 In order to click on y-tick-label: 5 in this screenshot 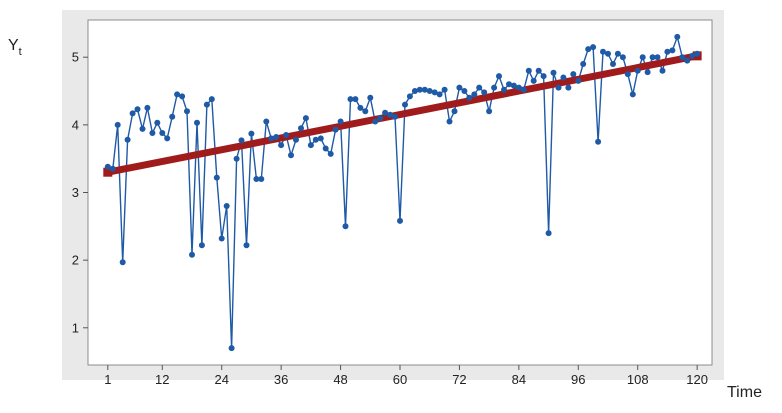, I will do `click(75, 57)`.